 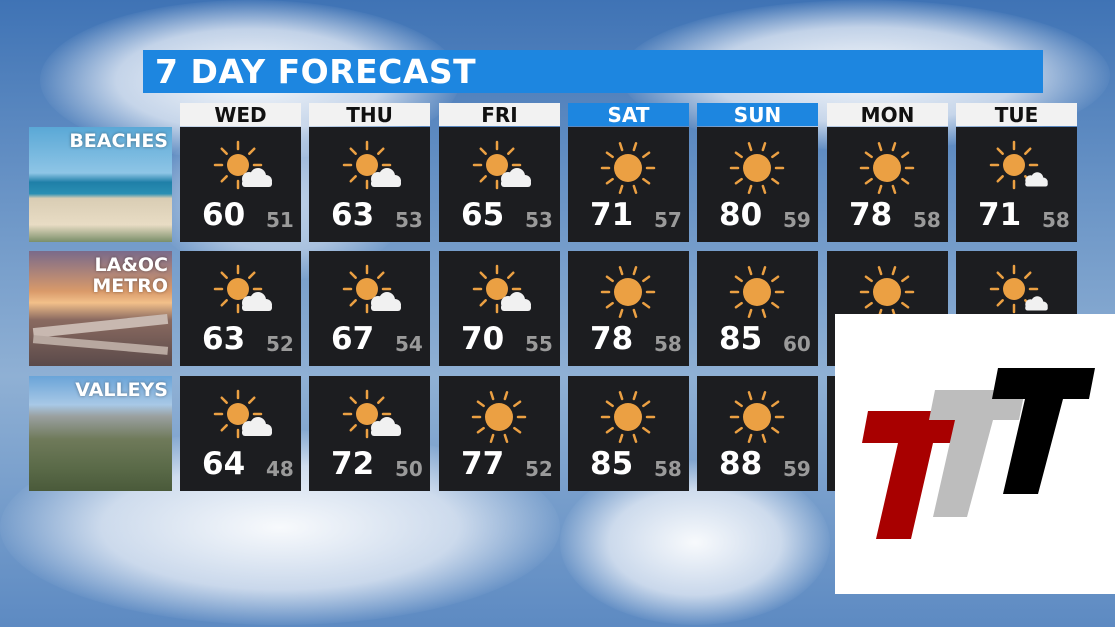 I want to click on low-temp: 50, so click(x=409, y=469).